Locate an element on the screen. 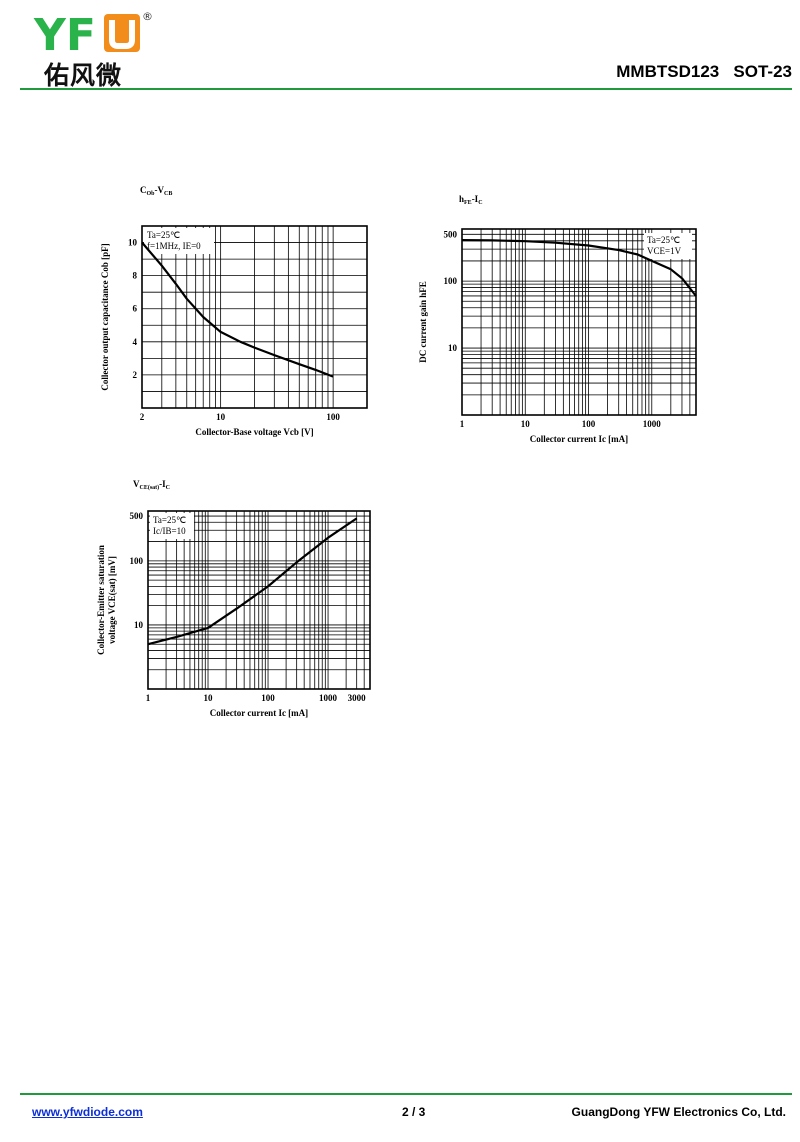 The width and height of the screenshot is (800, 1142). vcesat-ic-note: Ic/IB=10 is located at coordinates (169, 531).